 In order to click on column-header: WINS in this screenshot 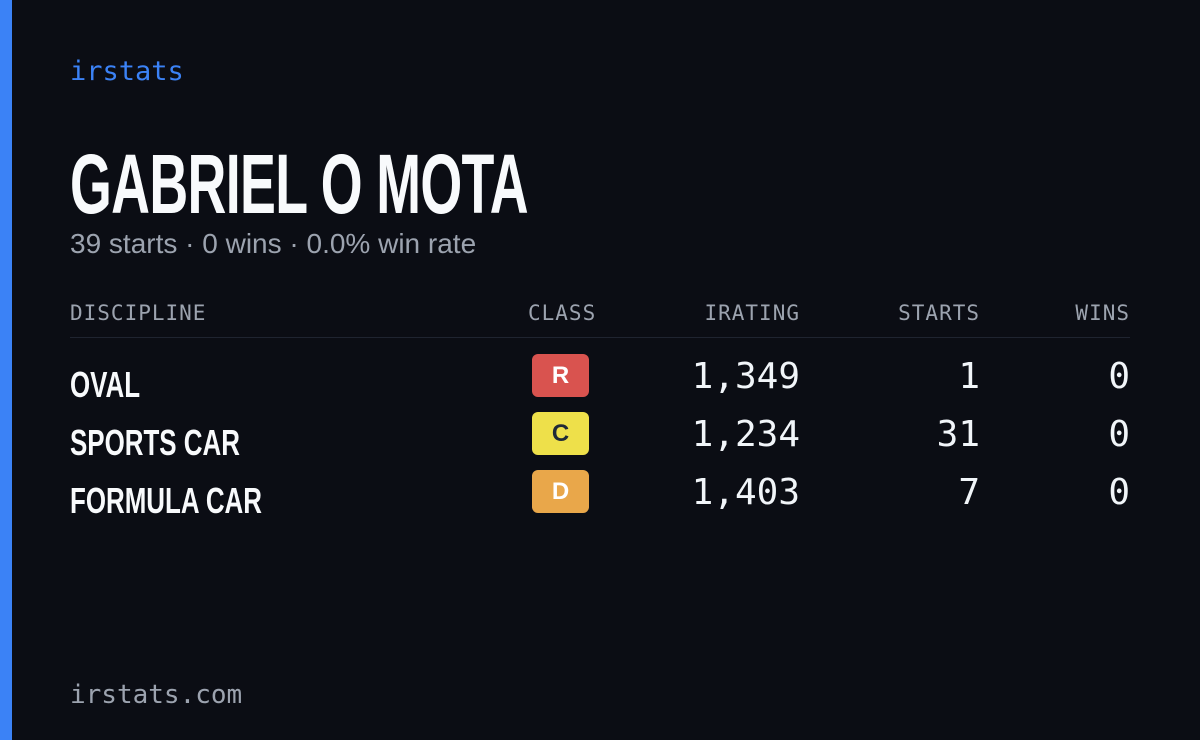, I will do `click(1102, 313)`.